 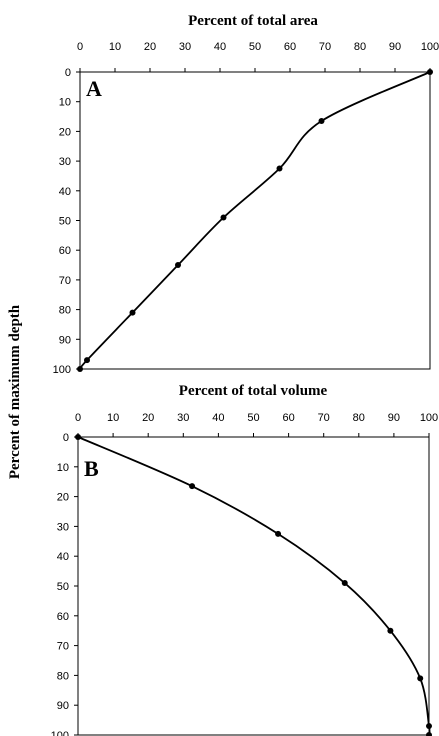 I want to click on panel-a-x-tick-label: 90, so click(x=395, y=47).